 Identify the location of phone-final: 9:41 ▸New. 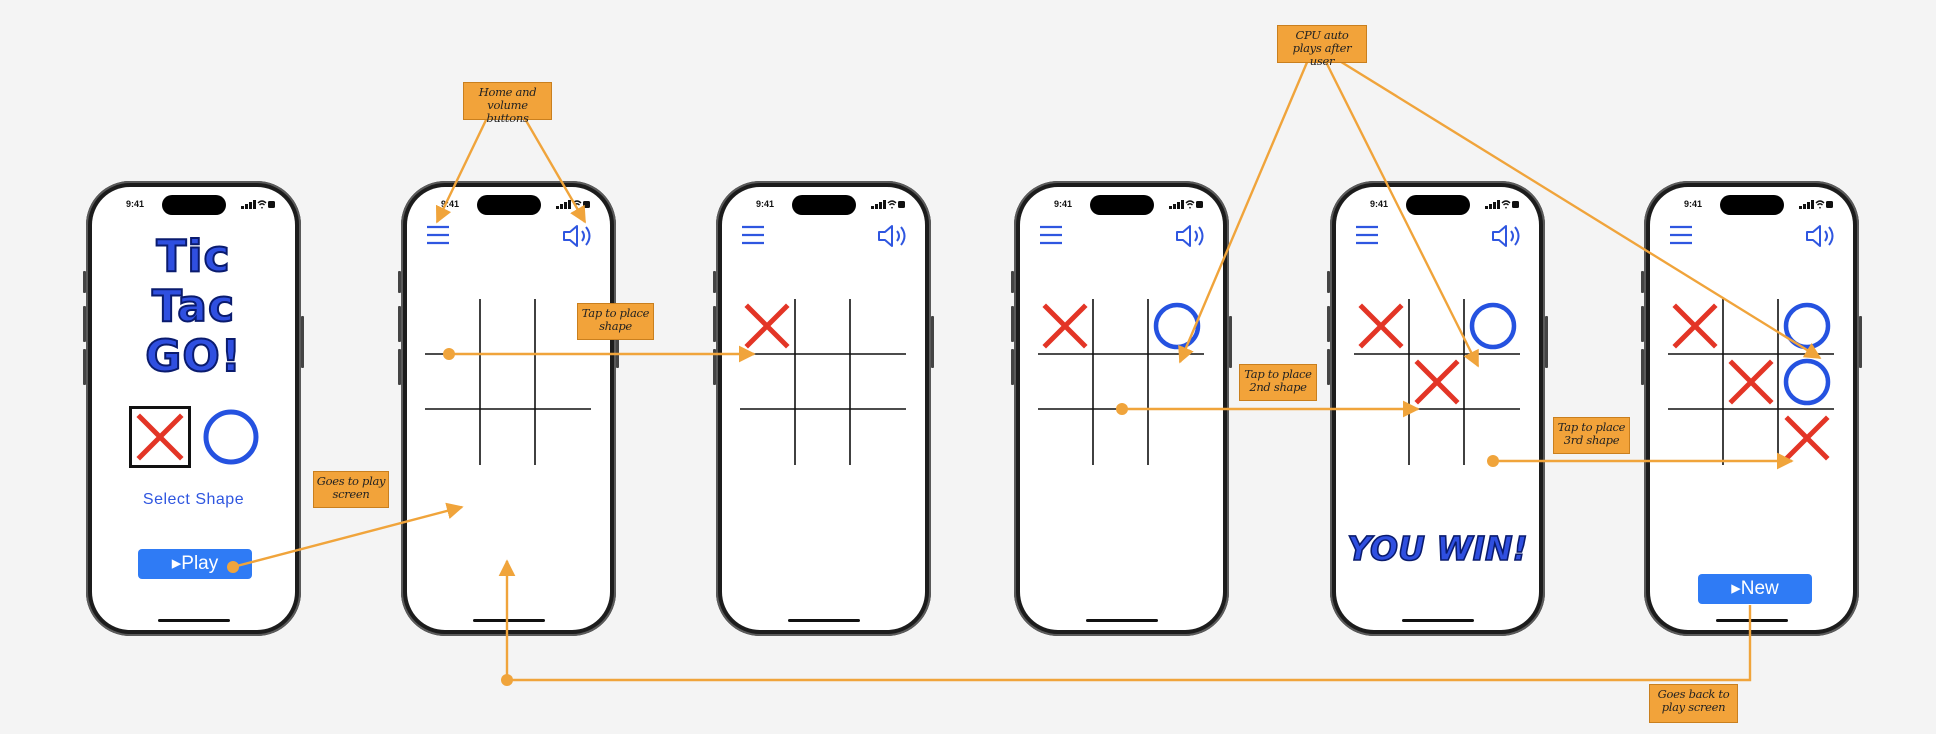
(1751, 408).